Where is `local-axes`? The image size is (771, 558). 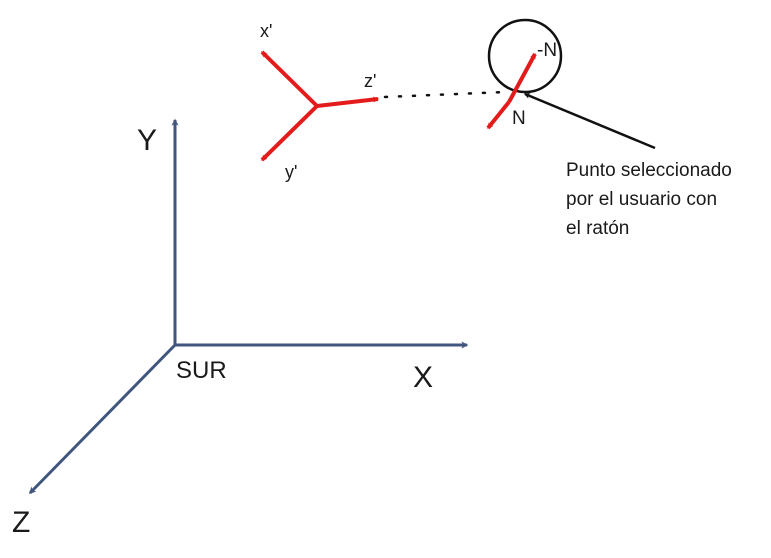
local-axes is located at coordinates (320, 106).